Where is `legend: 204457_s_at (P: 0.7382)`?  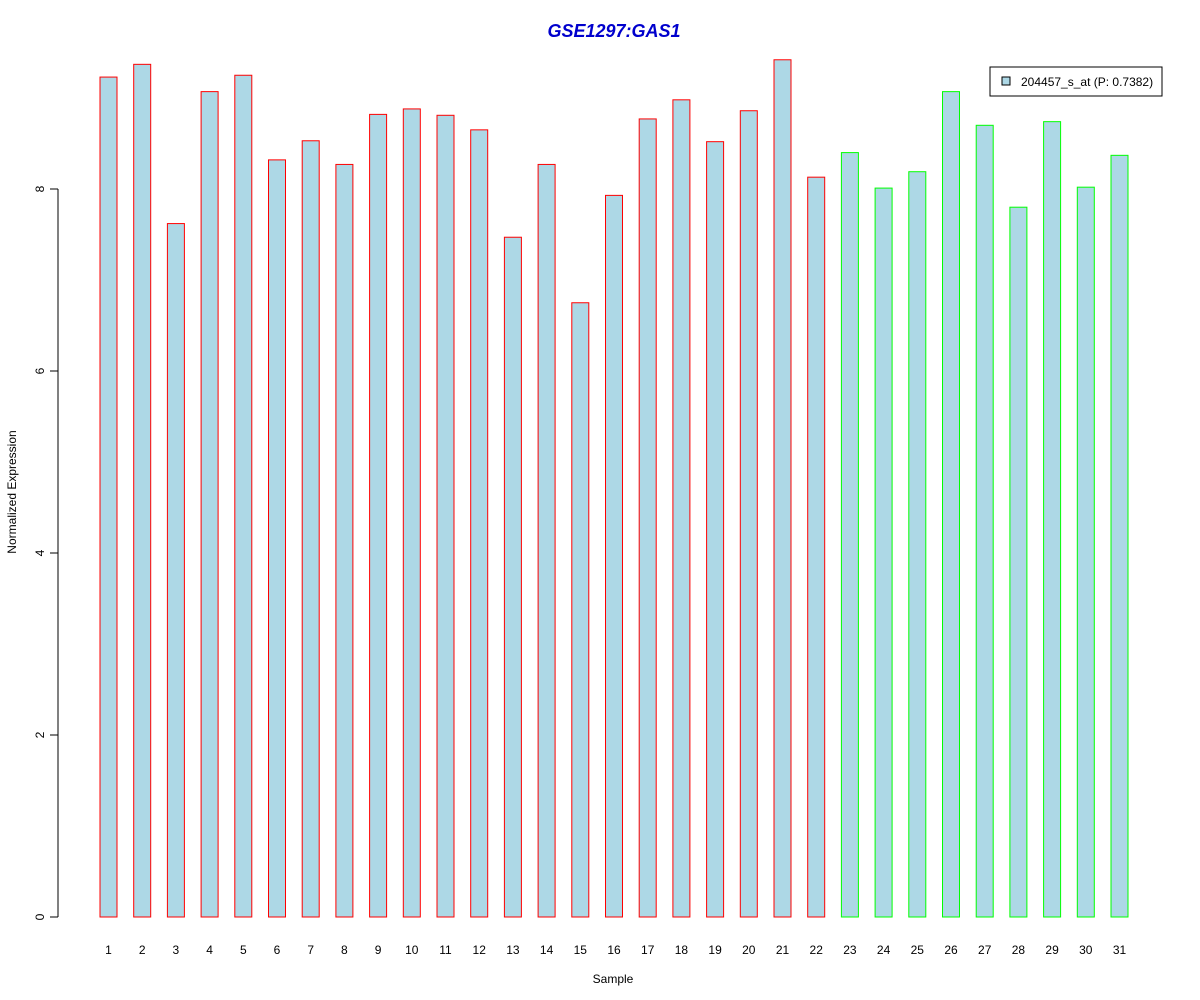
legend: 204457_s_at (P: 0.7382) is located at coordinates (1076, 81).